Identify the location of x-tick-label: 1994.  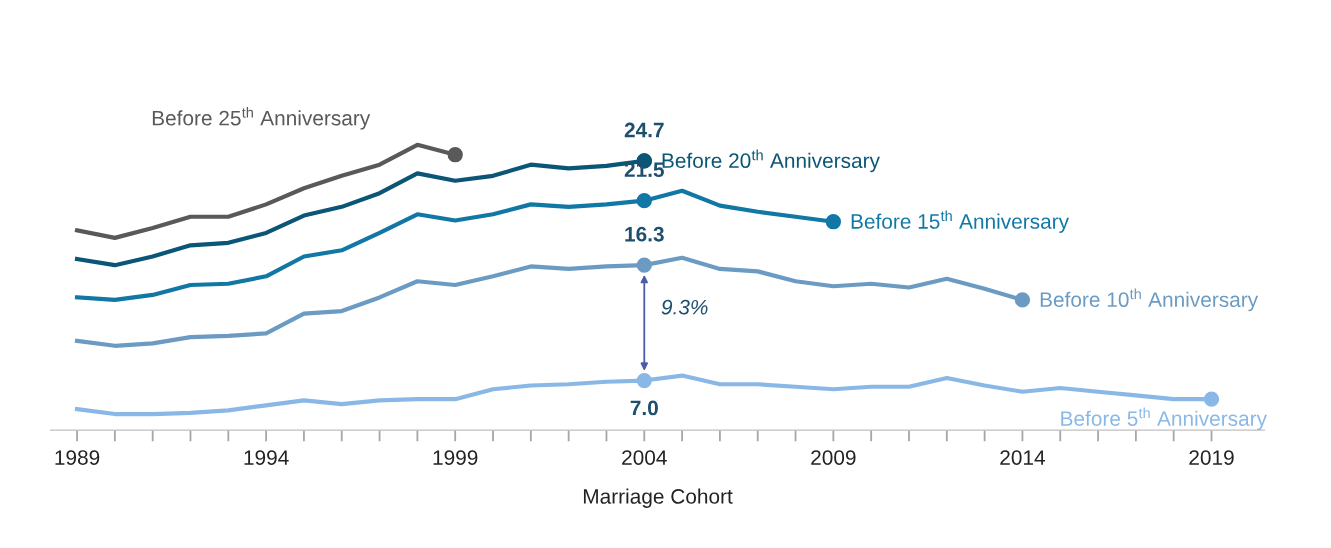
(266, 457).